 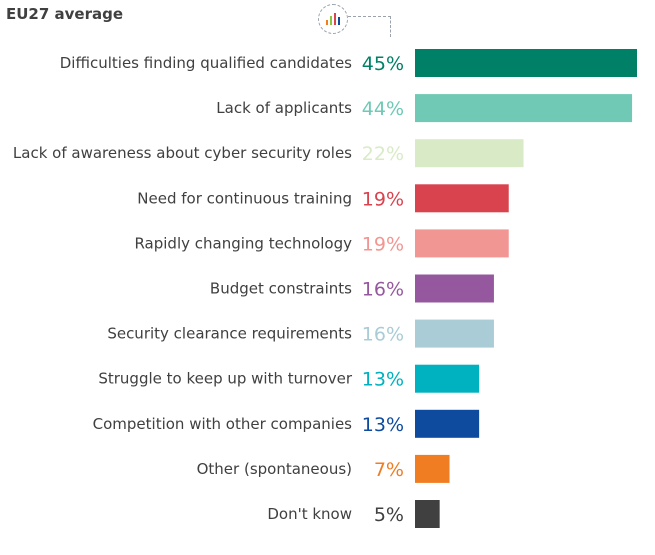 What do you see at coordinates (369, 26) in the screenshot?
I see `icon-connector-line` at bounding box center [369, 26].